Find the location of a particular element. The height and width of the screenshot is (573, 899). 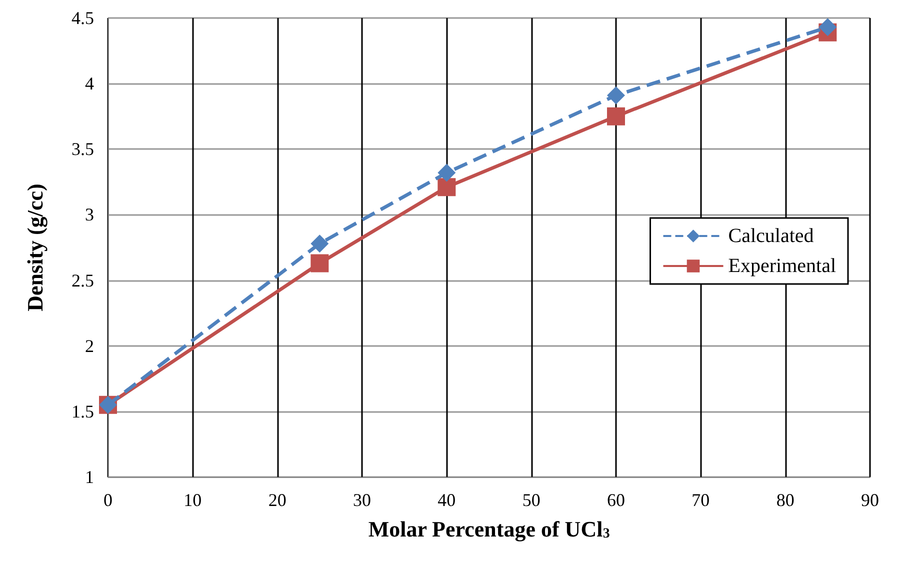

x-tick-label: 70 is located at coordinates (701, 500).